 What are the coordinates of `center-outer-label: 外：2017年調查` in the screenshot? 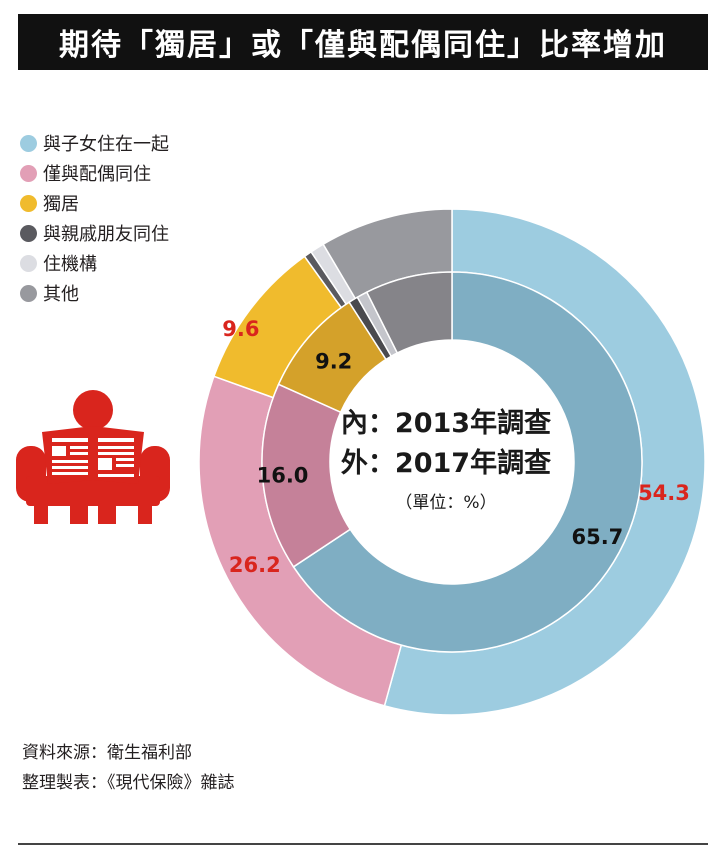 It's located at (446, 463).